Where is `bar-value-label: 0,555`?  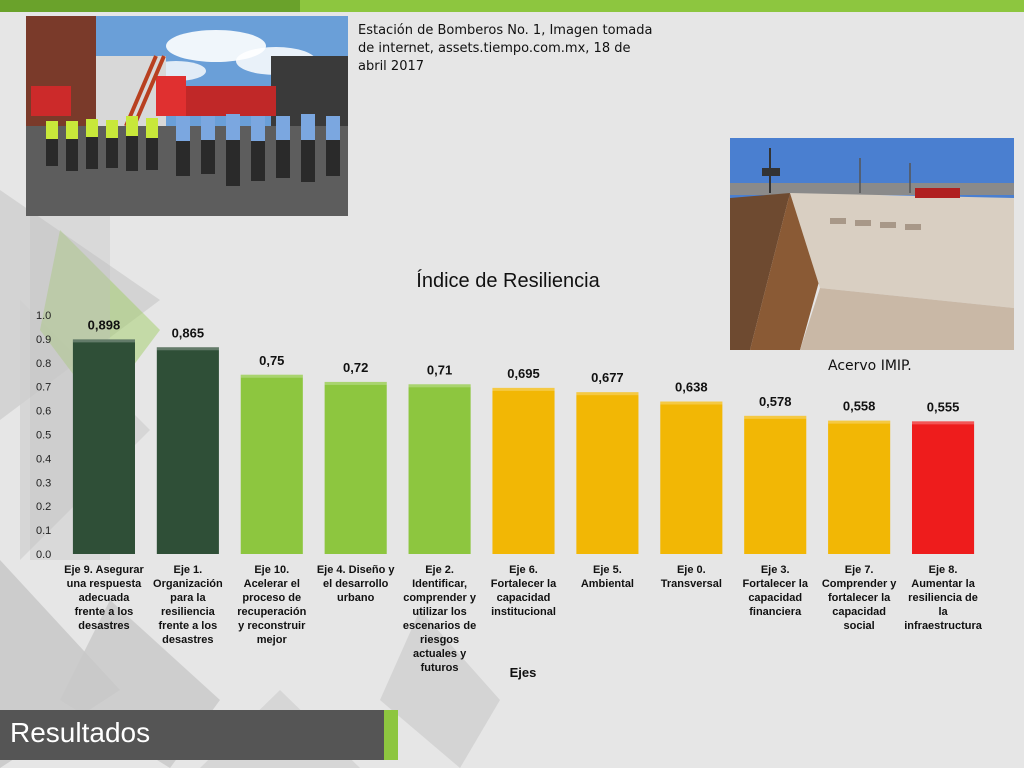 bar-value-label: 0,555 is located at coordinates (943, 406).